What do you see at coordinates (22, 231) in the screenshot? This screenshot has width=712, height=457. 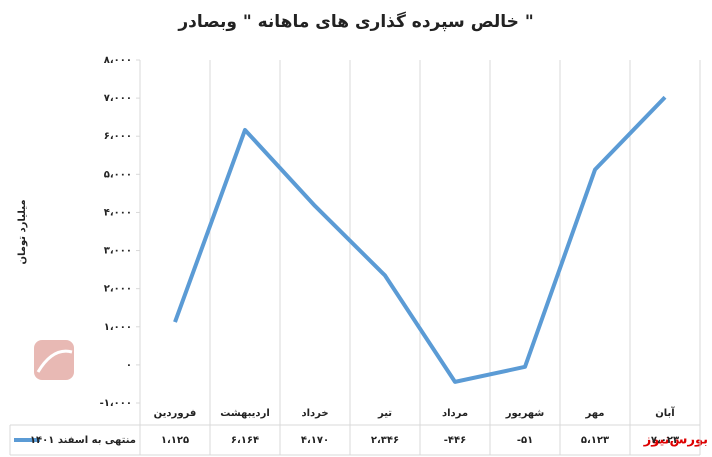 I see `y-axis-label: میلیارد تومان` at bounding box center [22, 231].